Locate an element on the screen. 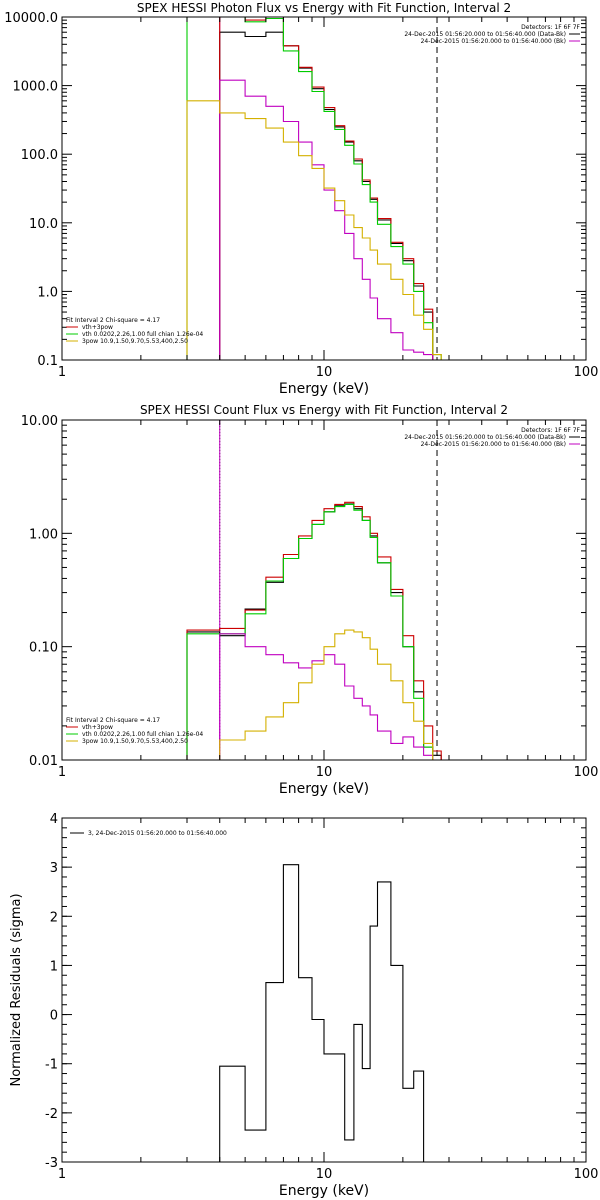  y-tick-label: 0.1 is located at coordinates (47, 361).